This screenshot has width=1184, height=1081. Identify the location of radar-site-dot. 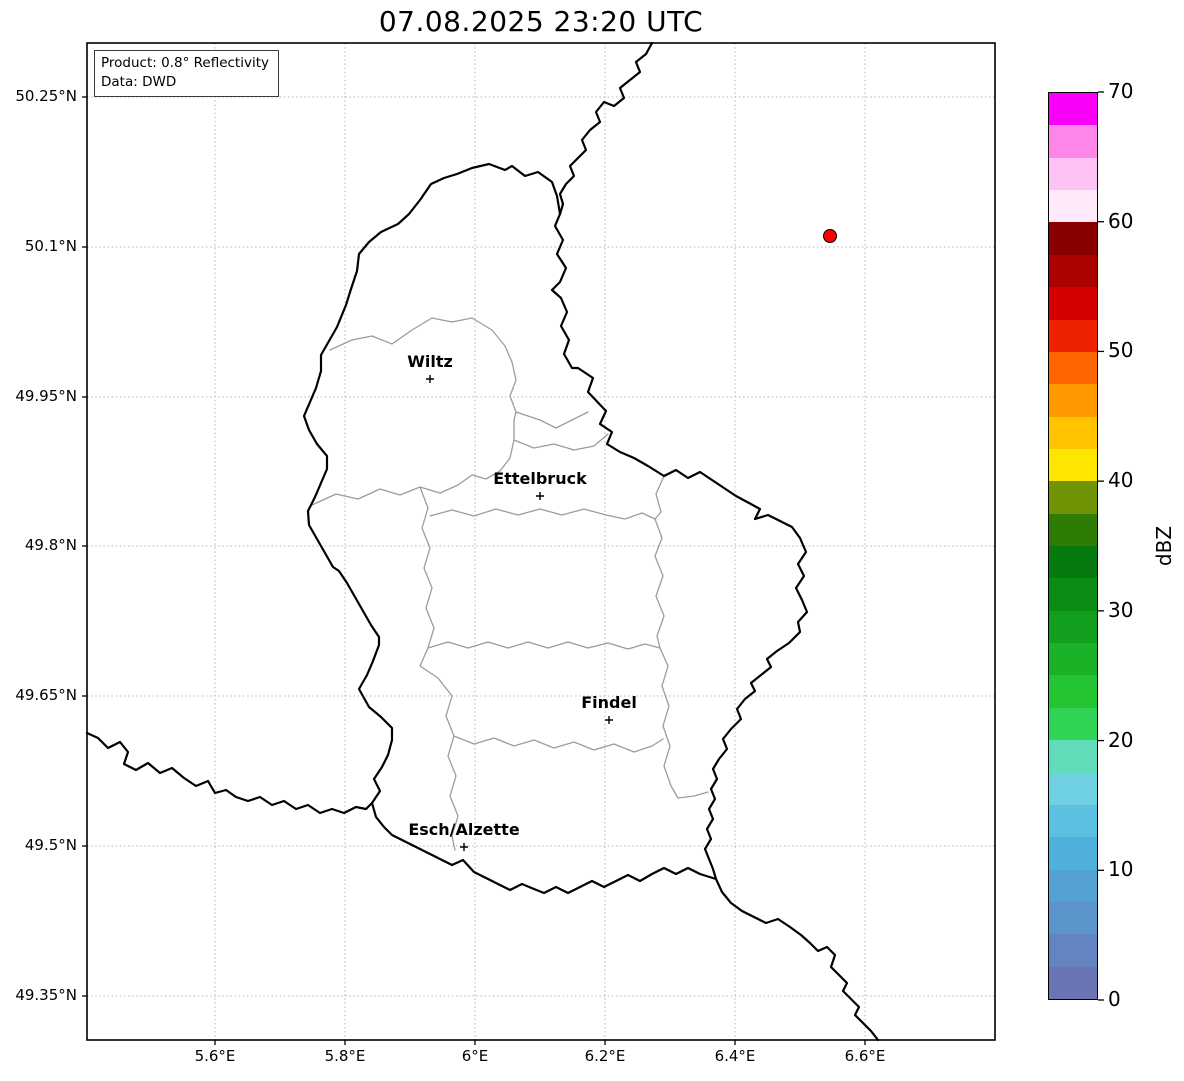
(830, 236).